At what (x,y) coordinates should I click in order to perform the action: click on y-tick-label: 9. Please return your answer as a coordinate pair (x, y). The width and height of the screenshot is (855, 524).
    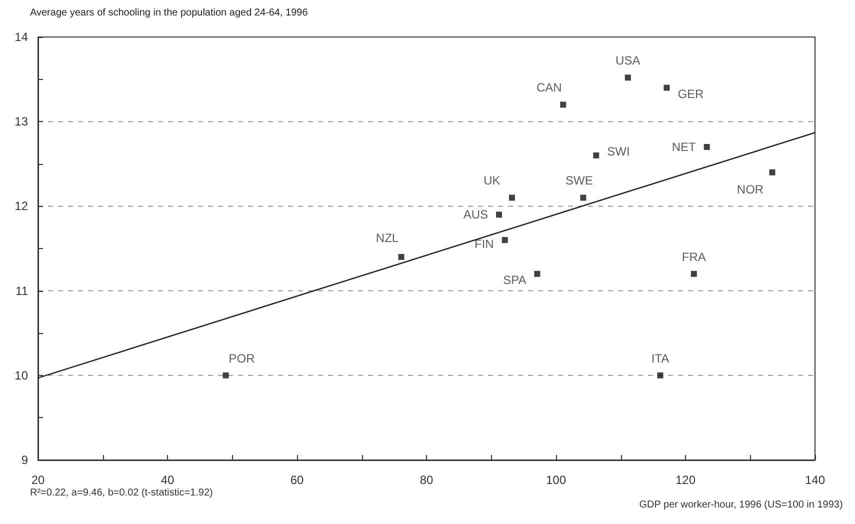
    Looking at the image, I should click on (24, 460).